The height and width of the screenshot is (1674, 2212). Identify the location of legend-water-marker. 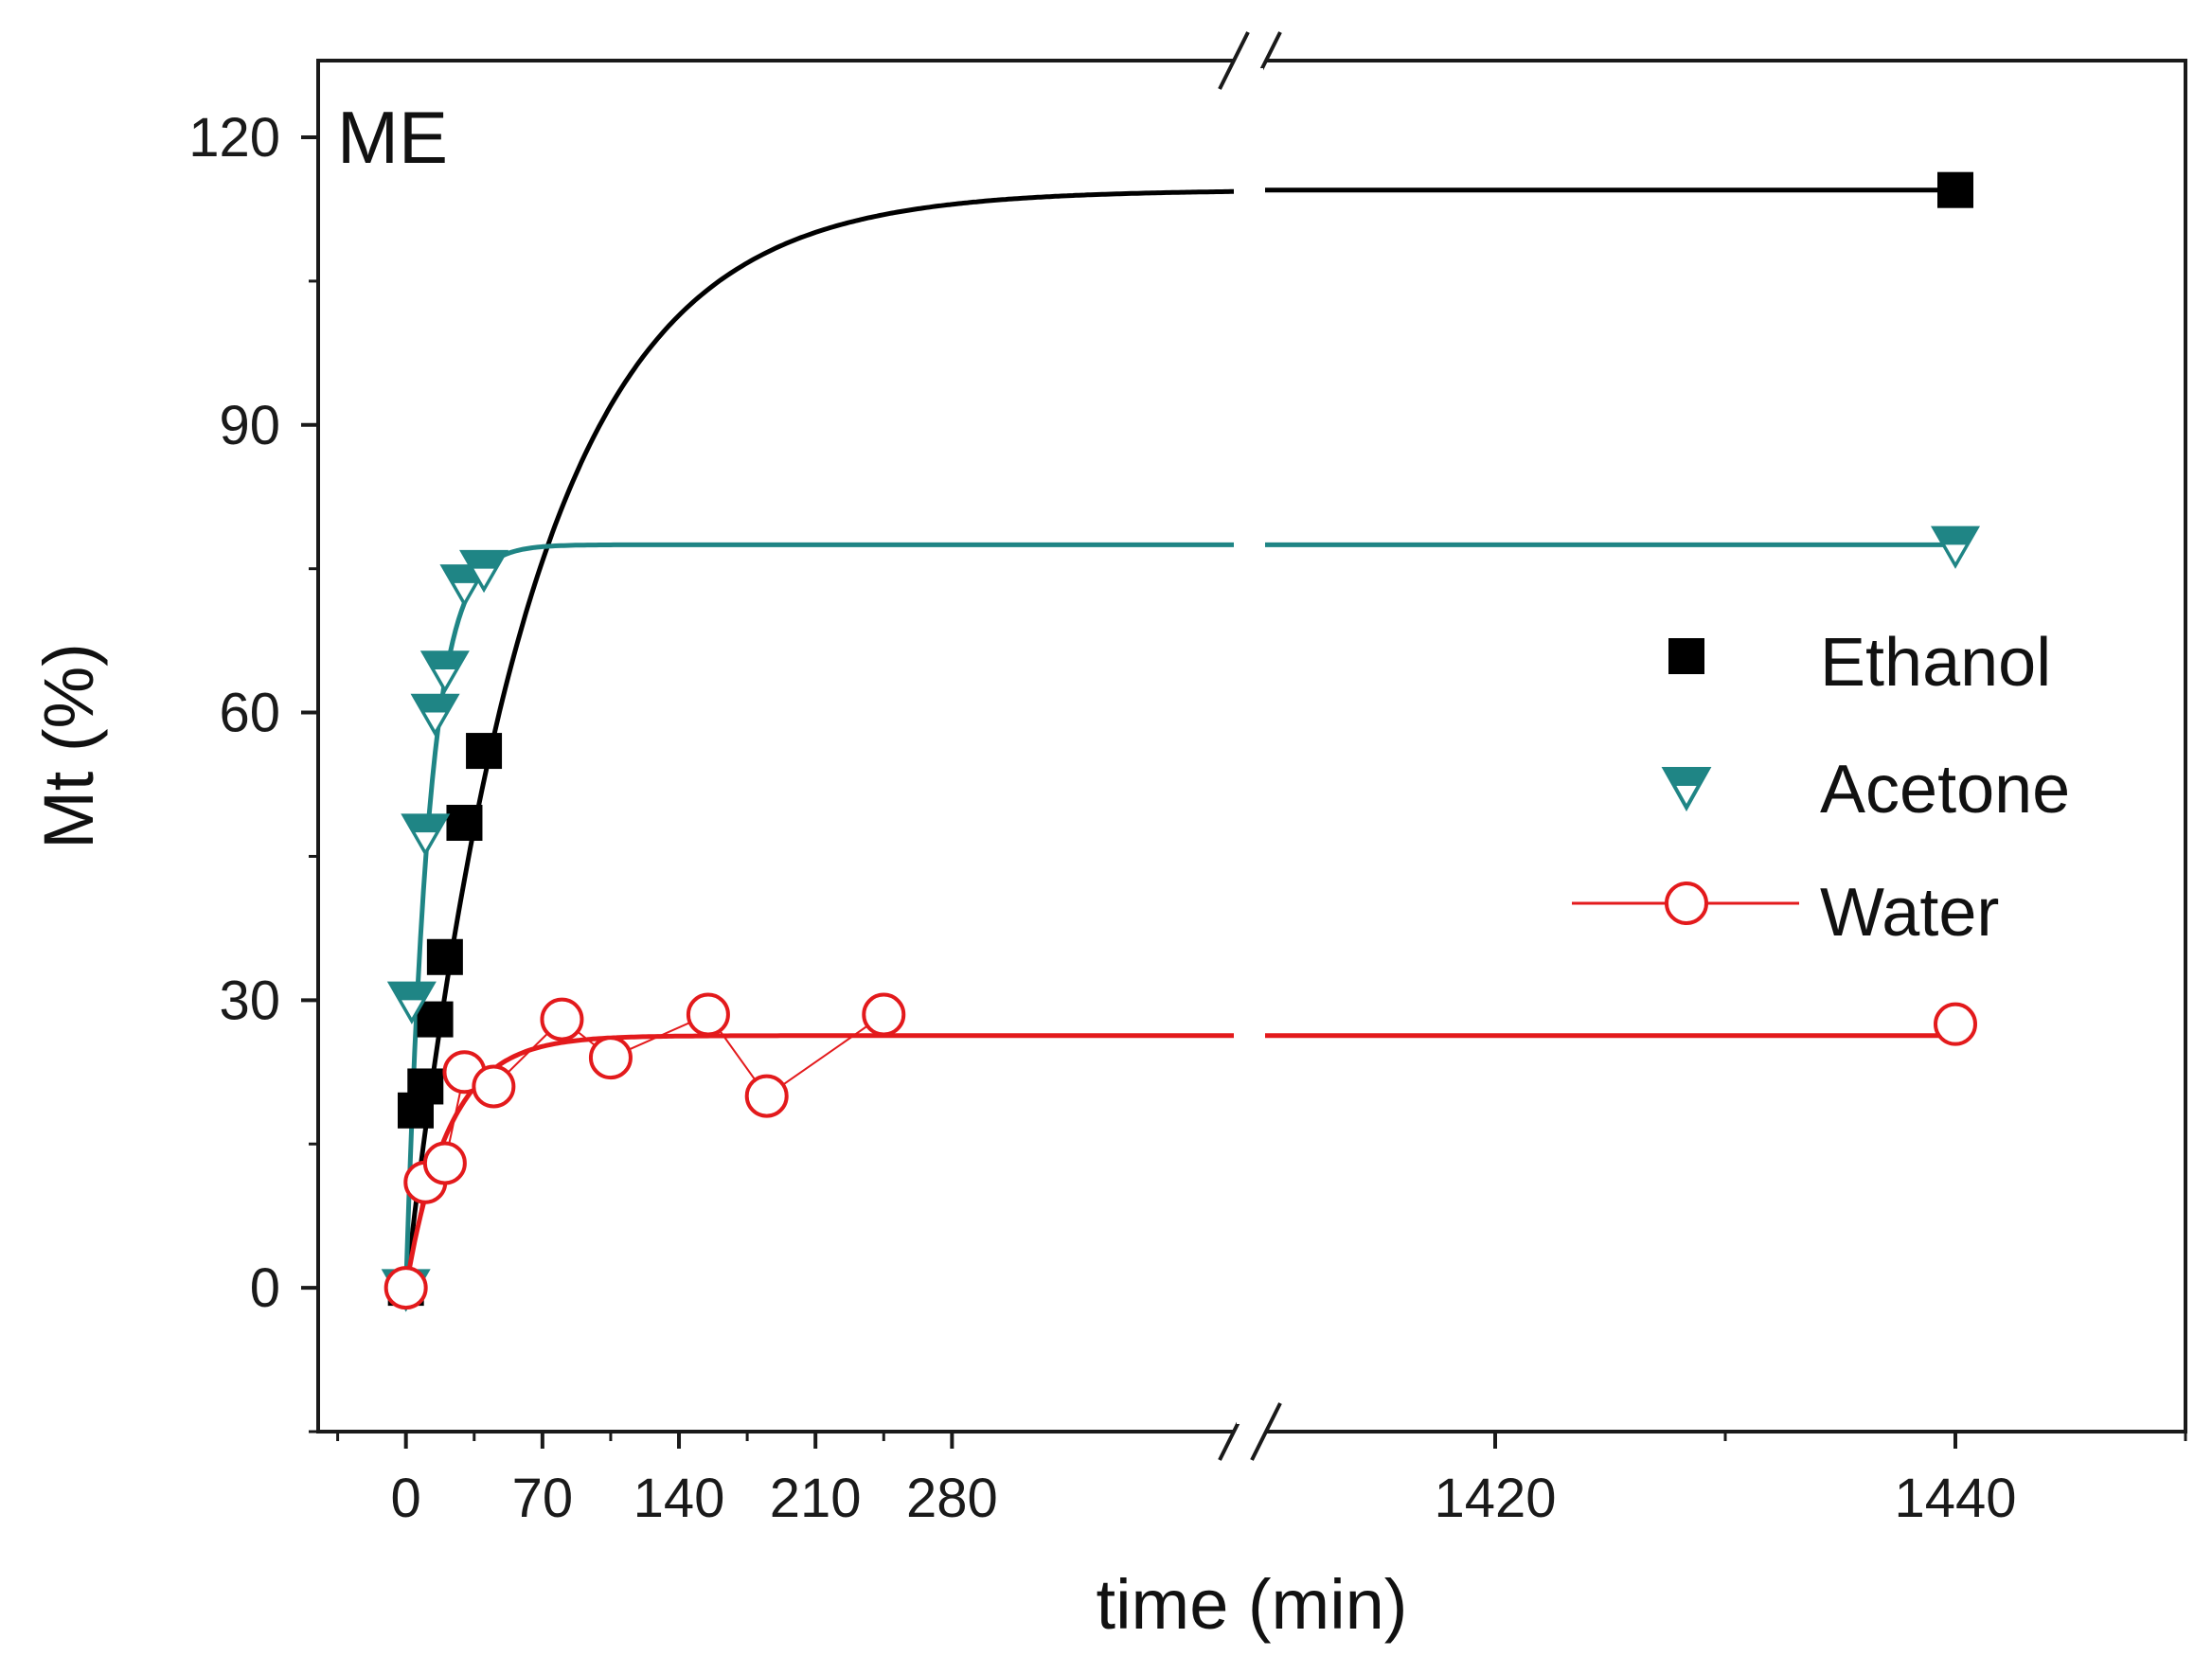
(1686, 903).